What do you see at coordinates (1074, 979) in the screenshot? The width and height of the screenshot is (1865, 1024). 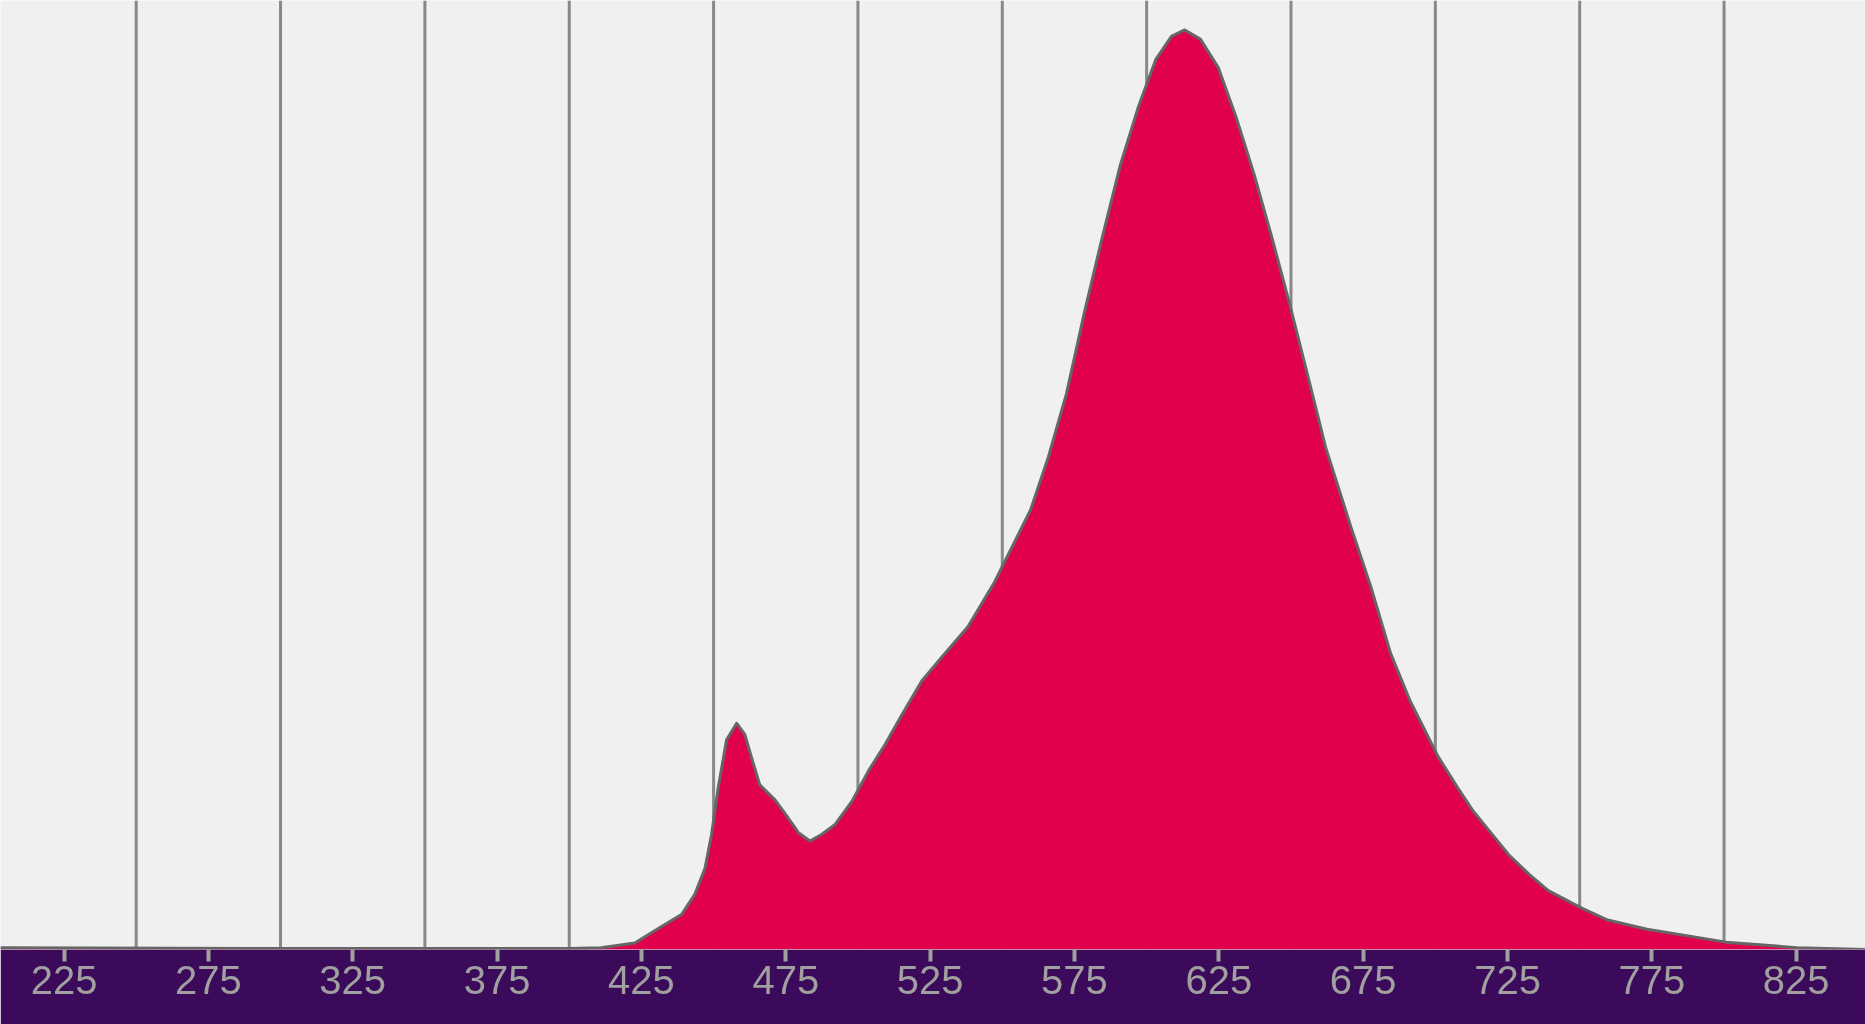 I see `x-tick-label: 575` at bounding box center [1074, 979].